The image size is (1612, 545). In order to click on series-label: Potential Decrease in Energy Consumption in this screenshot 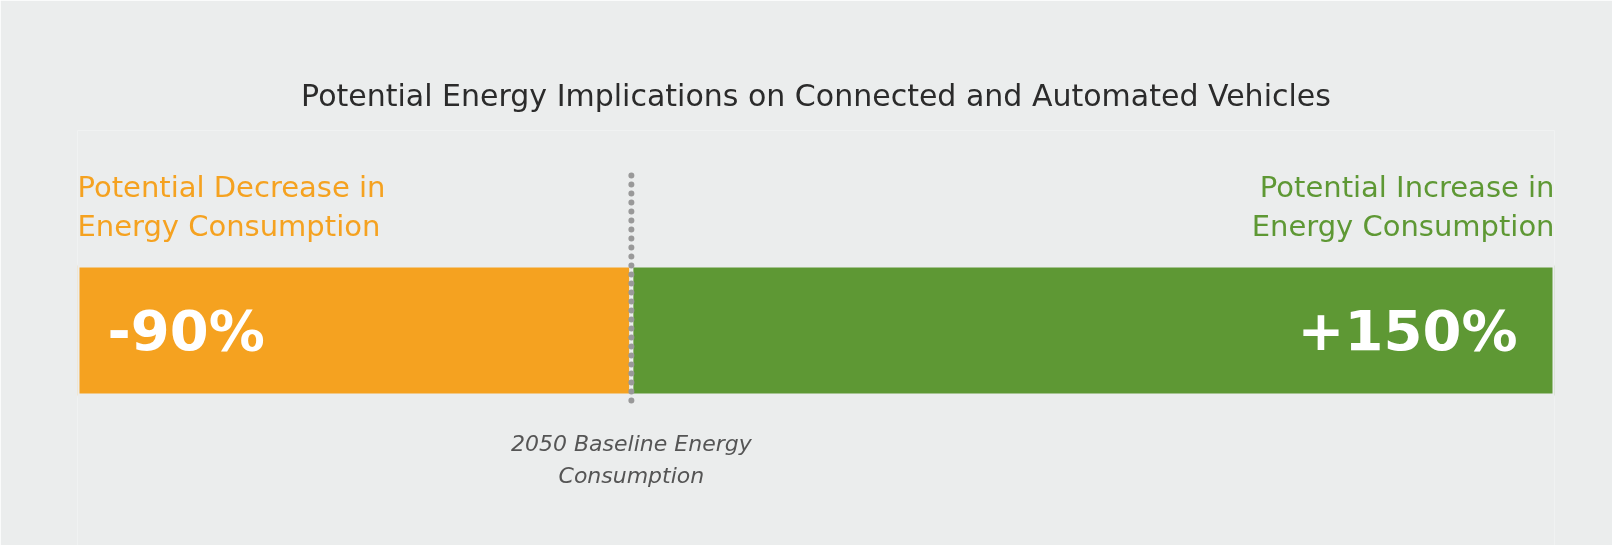, I will do `click(231, 207)`.